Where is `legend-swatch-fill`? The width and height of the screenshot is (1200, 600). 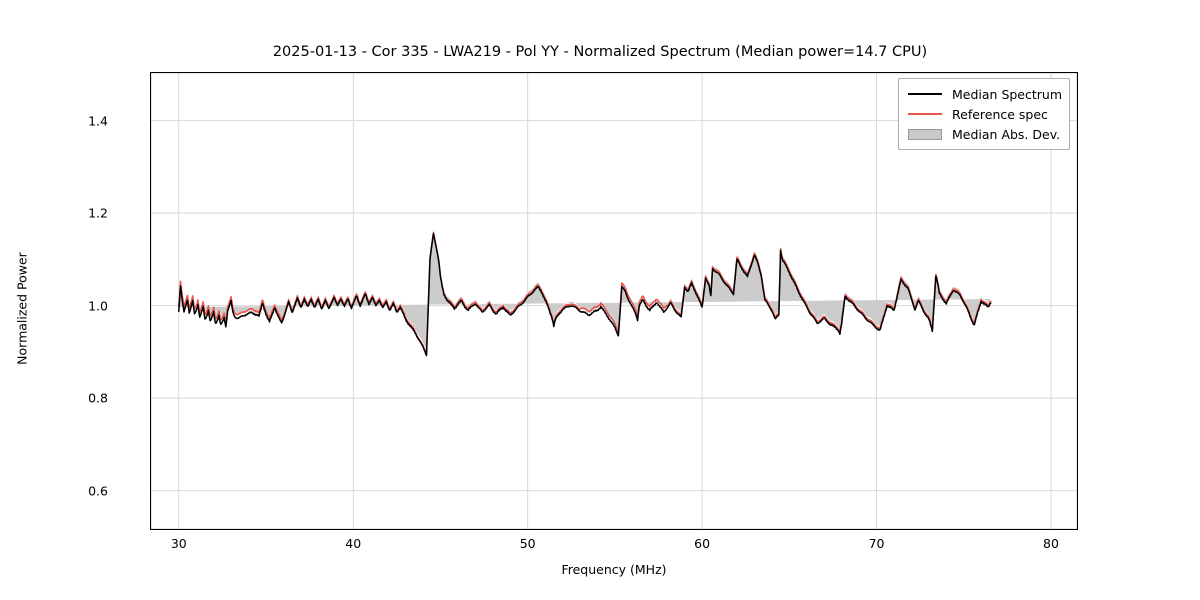
legend-swatch-fill is located at coordinates (925, 134).